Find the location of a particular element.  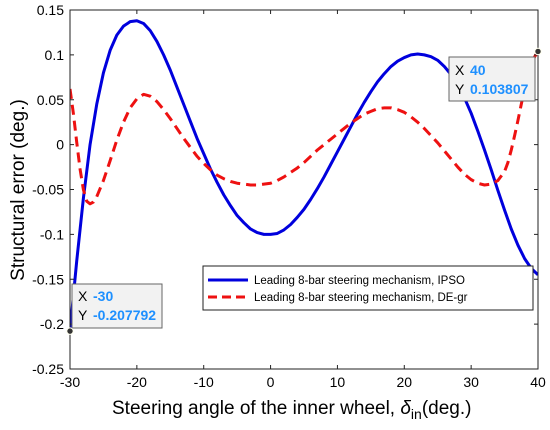

x-tick-label: 20 is located at coordinates (404, 382).